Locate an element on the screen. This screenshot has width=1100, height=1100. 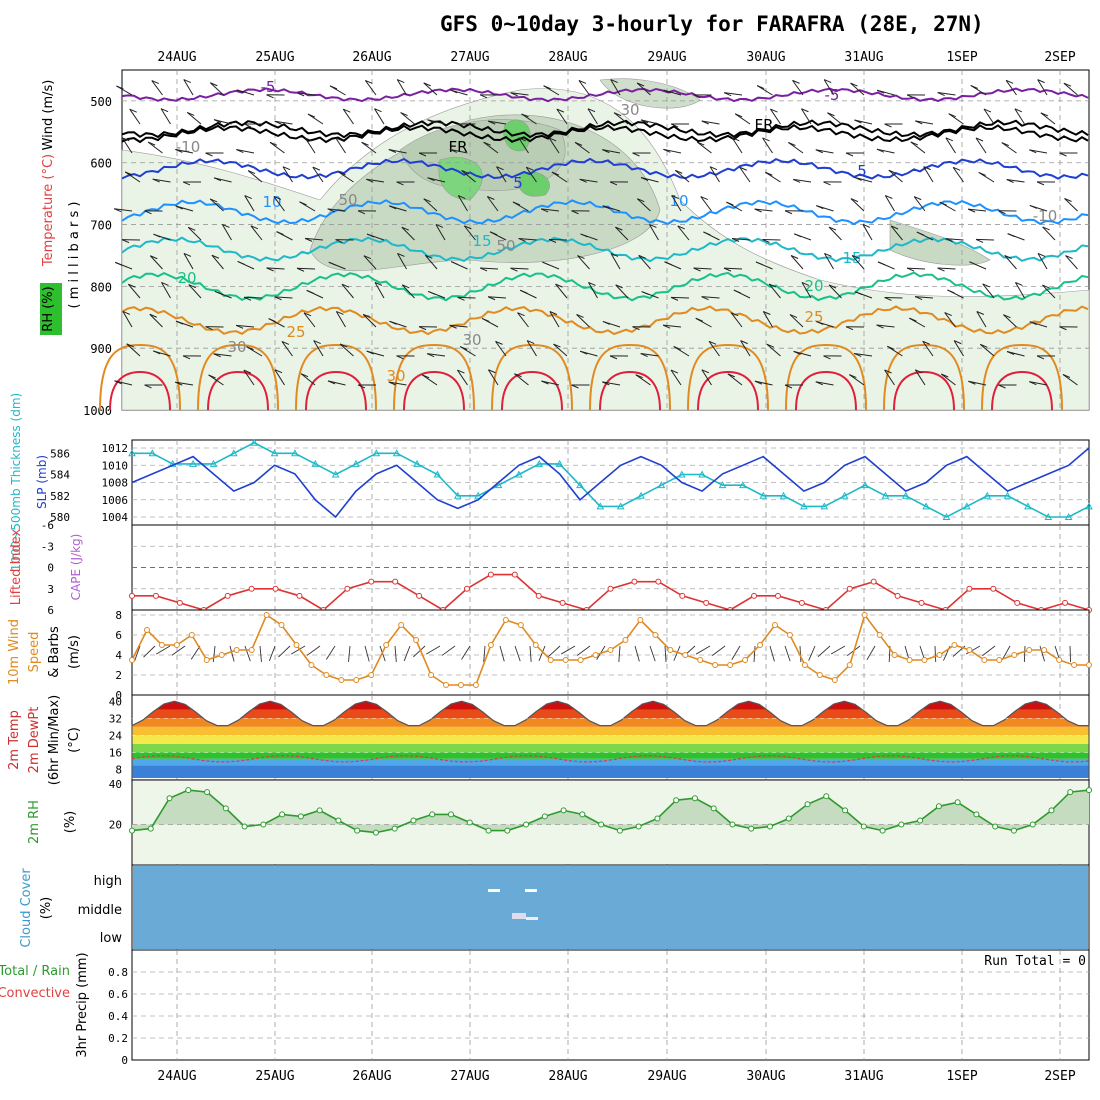
bottom-date-label: 27AUG is located at coordinates (469, 1076).